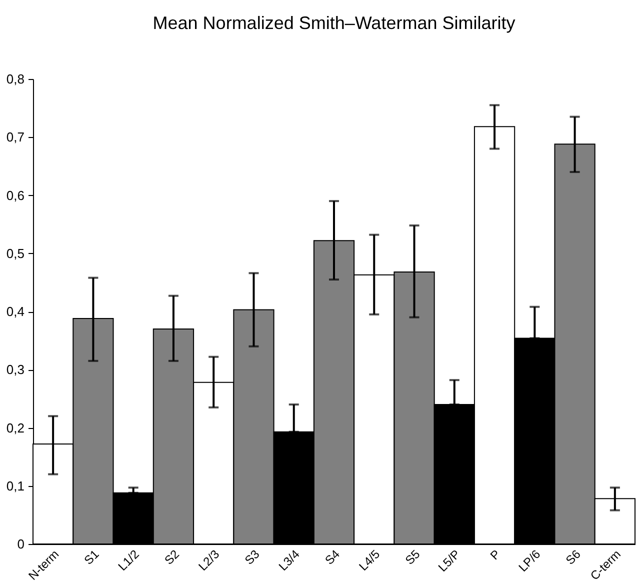 Image resolution: width=641 pixels, height=587 pixels. I want to click on chart-title: Mean Normalized Smith–Waterman Similarity, so click(334, 23).